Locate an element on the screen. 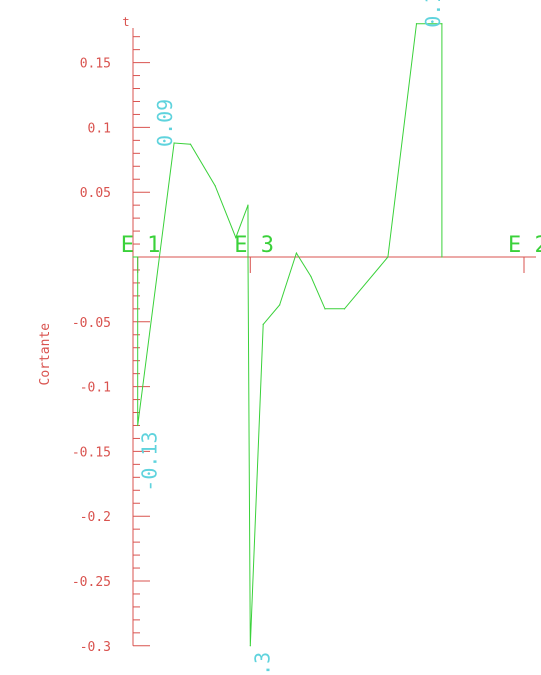 This screenshot has width=541, height=675. value-annotation: 0.18 is located at coordinates (433, 14).